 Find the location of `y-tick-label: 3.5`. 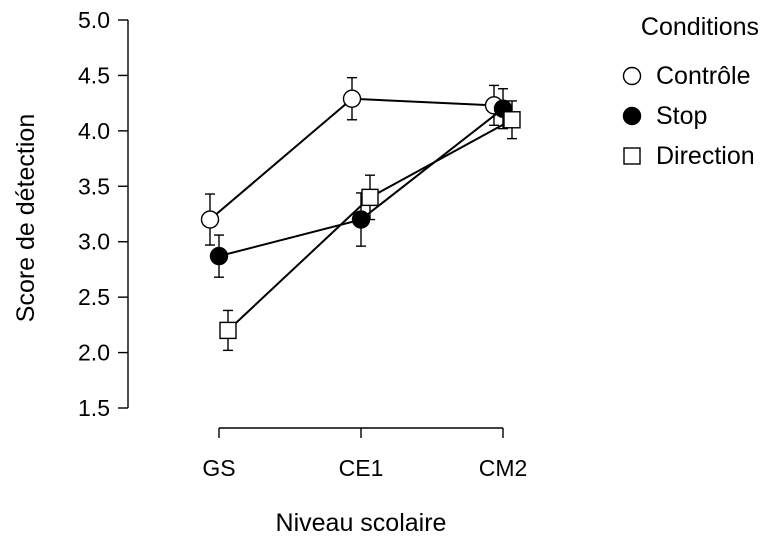

y-tick-label: 3.5 is located at coordinates (94, 186).